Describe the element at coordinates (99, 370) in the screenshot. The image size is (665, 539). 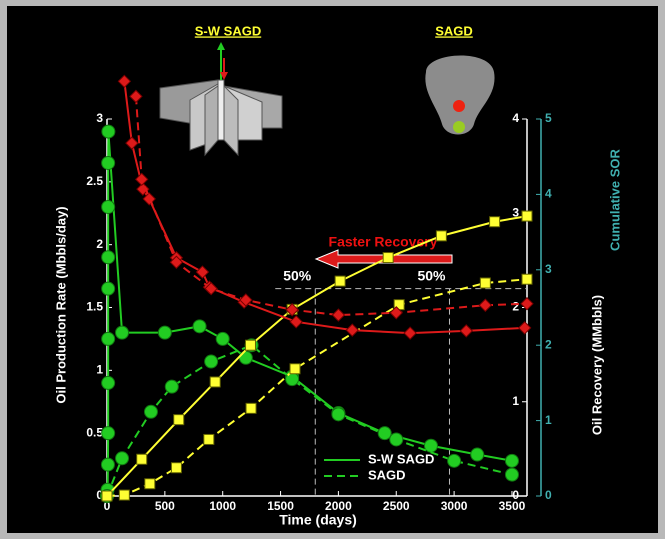
I see `y-tick-label: 1` at that location.